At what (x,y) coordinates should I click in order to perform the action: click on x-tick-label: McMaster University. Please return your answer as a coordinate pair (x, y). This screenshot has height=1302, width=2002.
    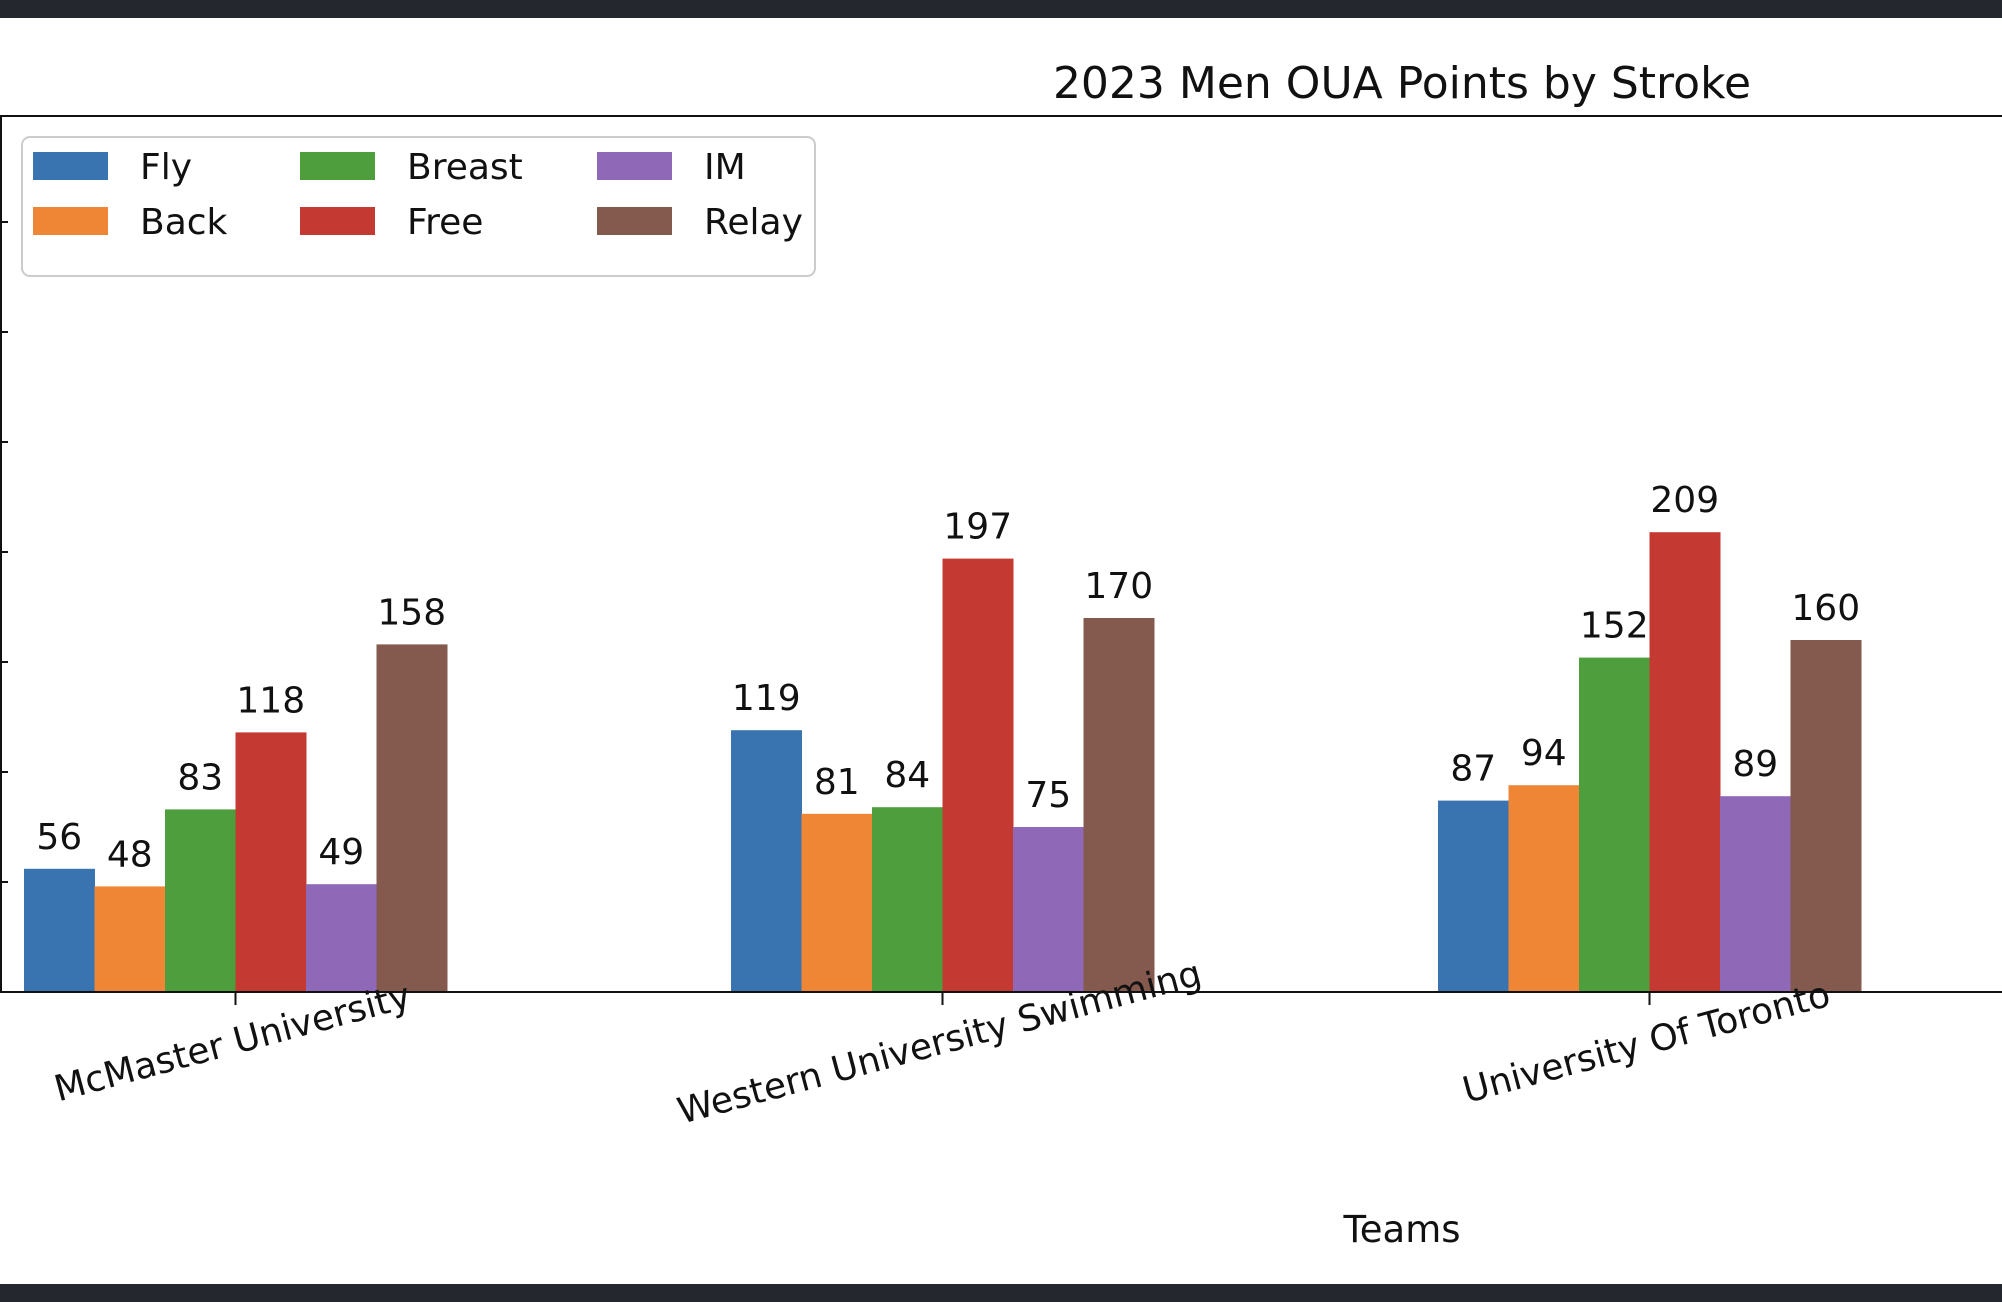
    Looking at the image, I should click on (232, 1043).